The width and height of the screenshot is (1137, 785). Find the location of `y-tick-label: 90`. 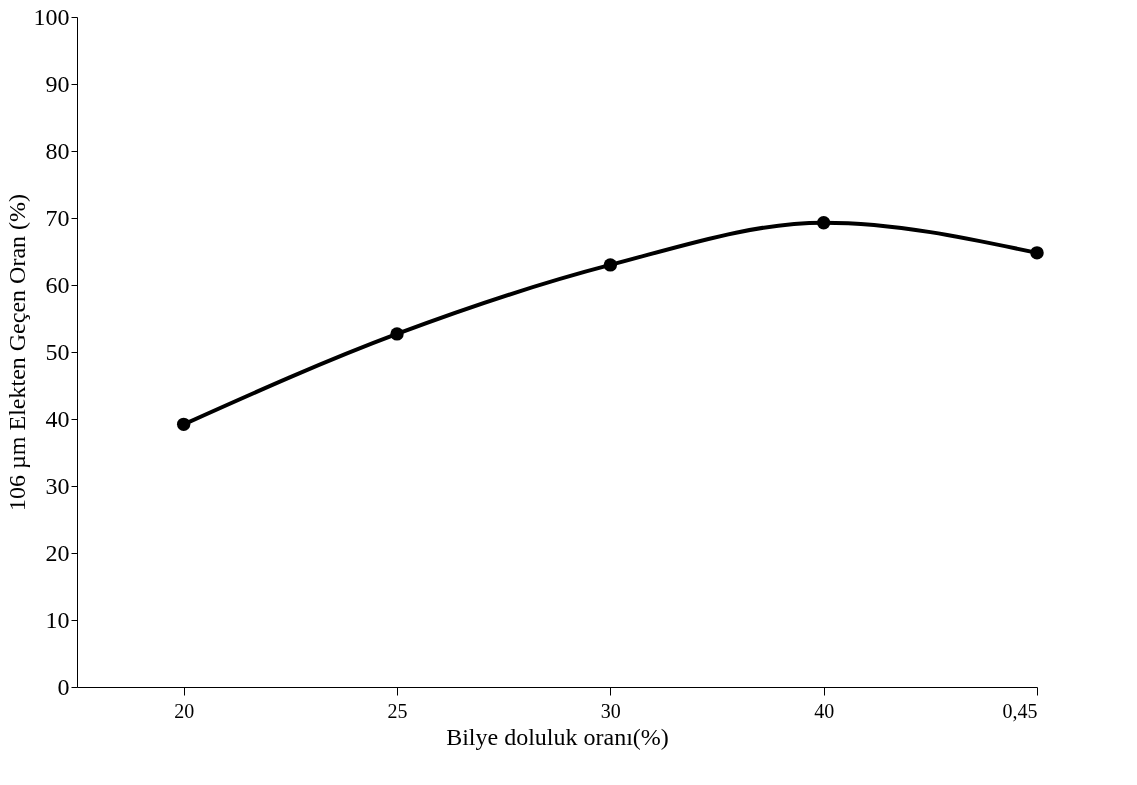

y-tick-label: 90 is located at coordinates (57, 83).